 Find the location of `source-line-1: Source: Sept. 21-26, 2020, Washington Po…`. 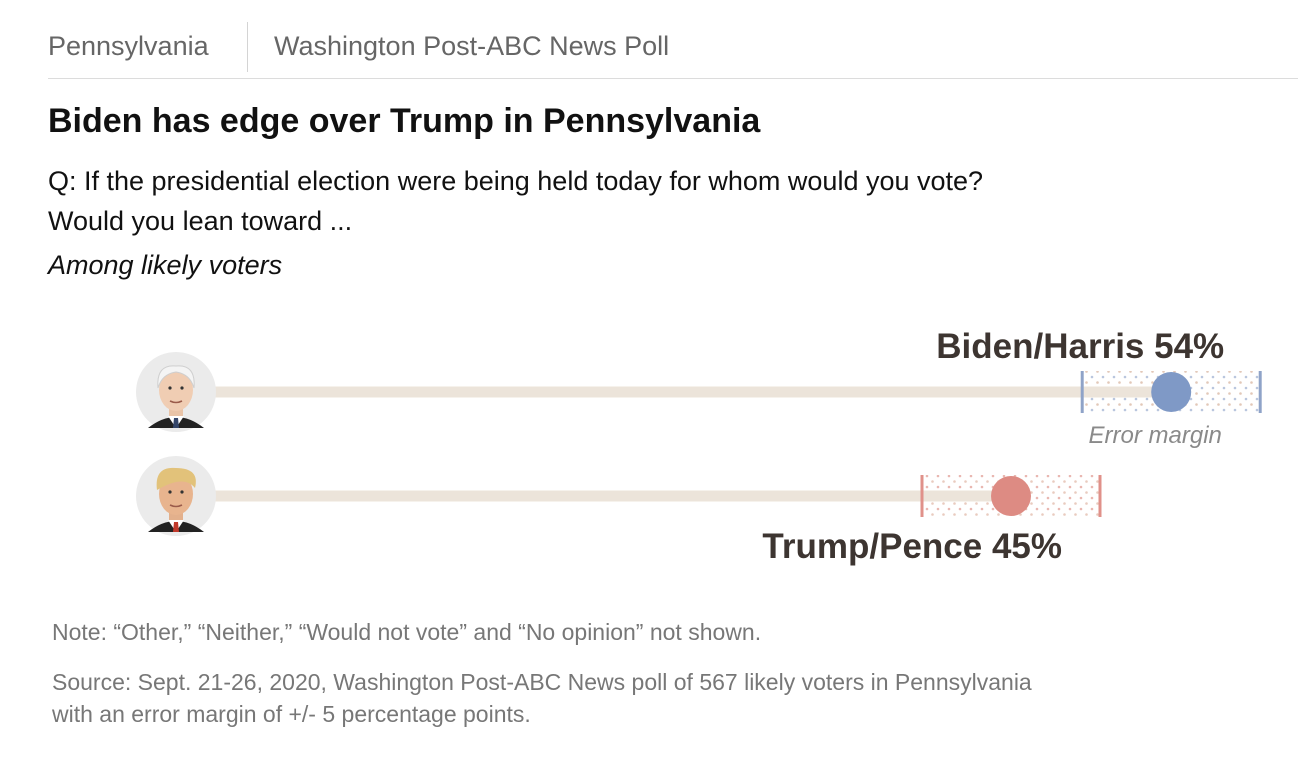

source-line-1: Source: Sept. 21-26, 2020, Washington Po… is located at coordinates (542, 682).